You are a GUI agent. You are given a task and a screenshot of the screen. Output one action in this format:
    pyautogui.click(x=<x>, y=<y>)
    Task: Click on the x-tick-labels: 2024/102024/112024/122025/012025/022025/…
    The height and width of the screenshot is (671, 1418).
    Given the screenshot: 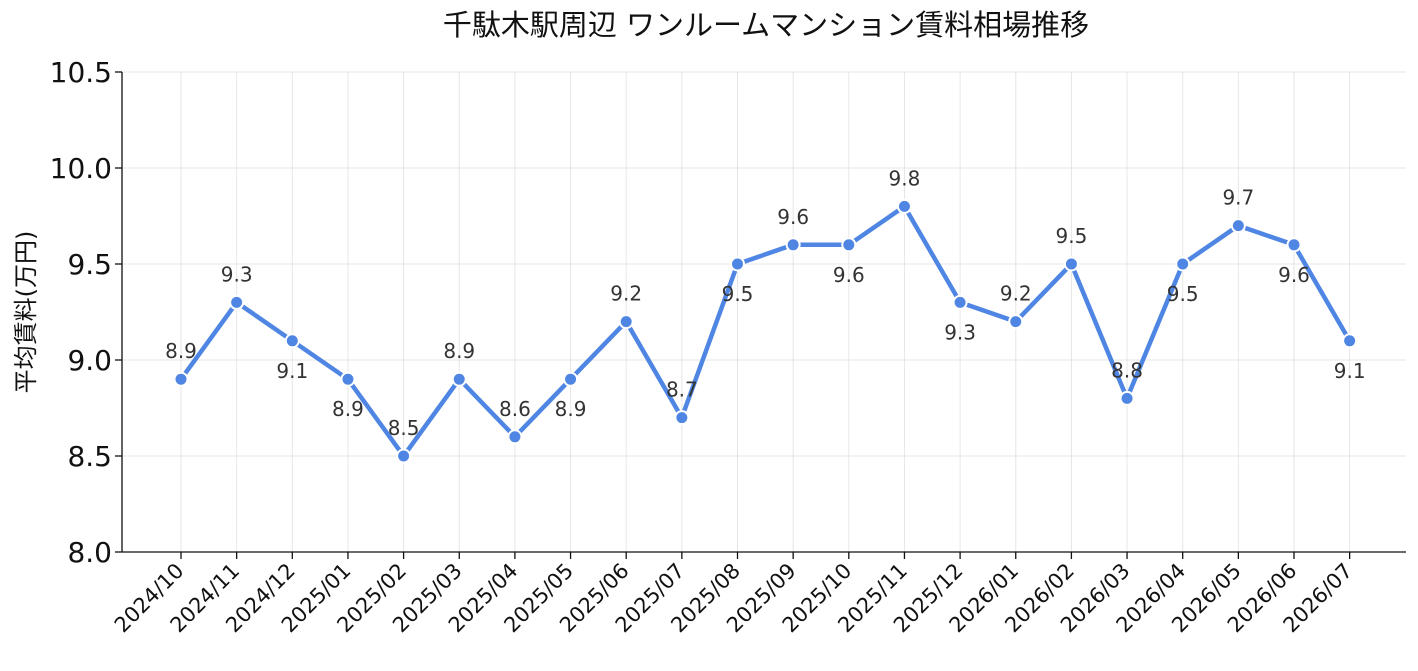 What is the action you would take?
    pyautogui.click(x=733, y=598)
    